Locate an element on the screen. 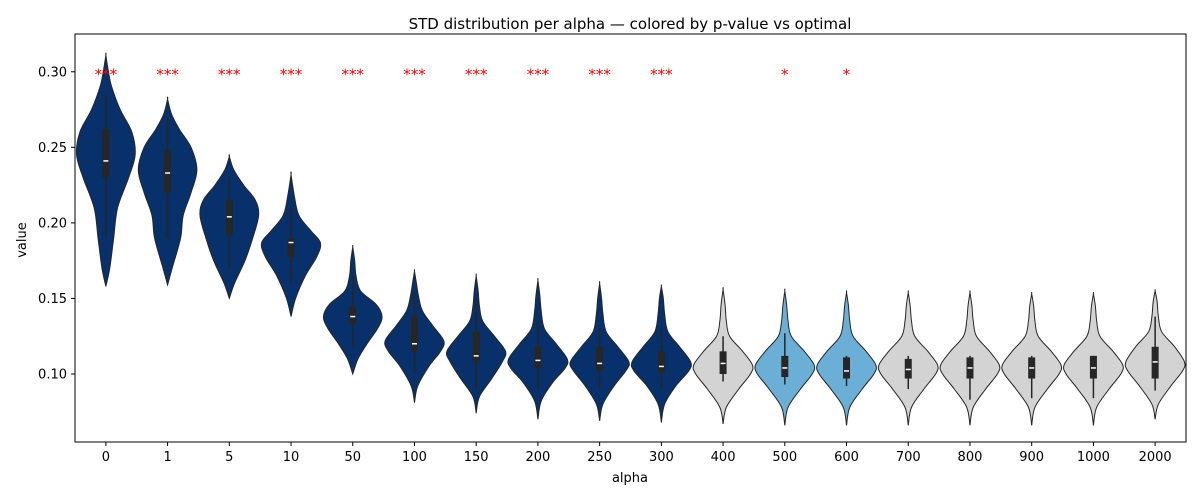  y-tick-label: 0.10 is located at coordinates (52, 375).